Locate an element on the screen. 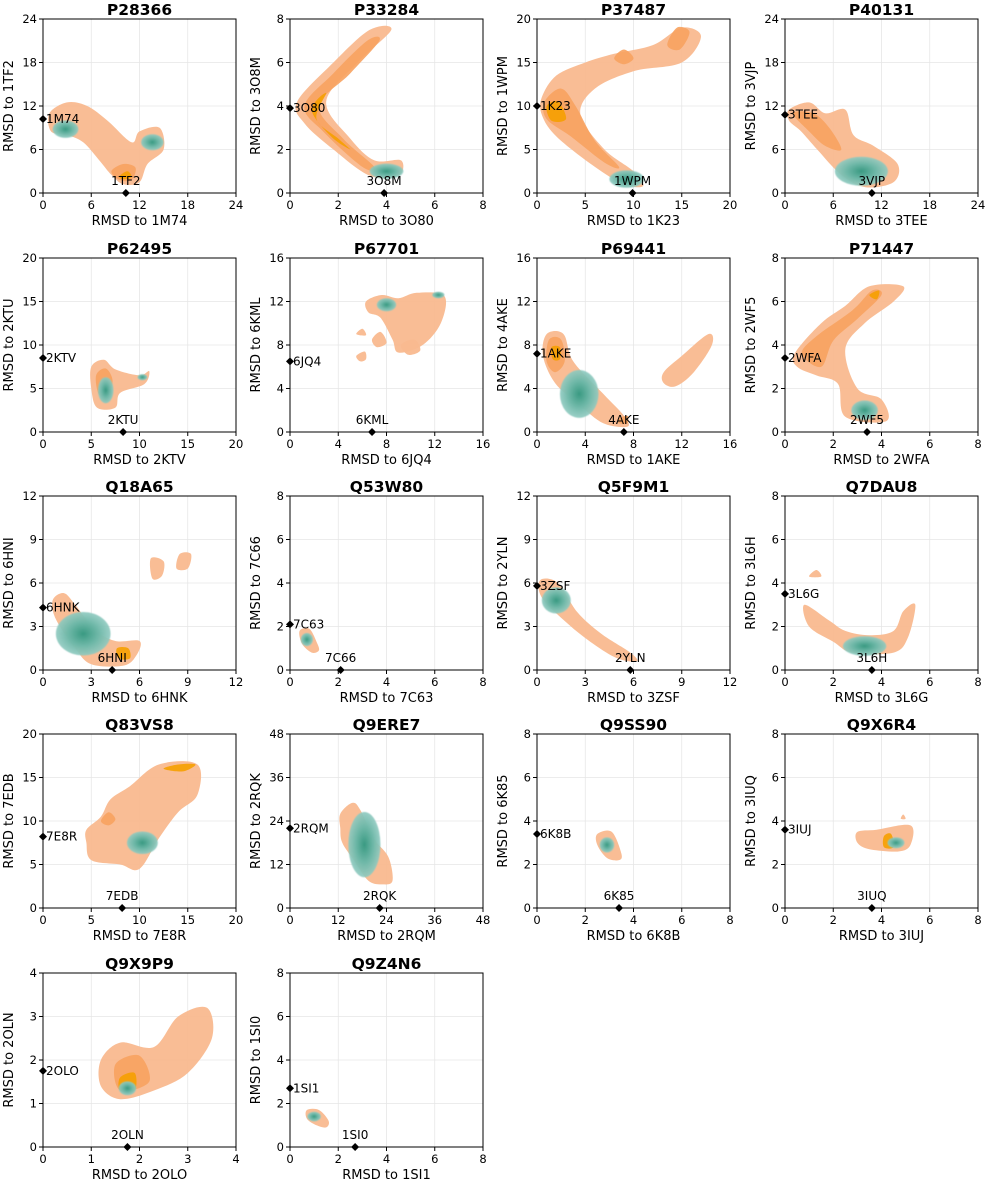 Image resolution: width=997 pixels, height=1192 pixels. reference-marker-6k8b is located at coordinates (537, 834).